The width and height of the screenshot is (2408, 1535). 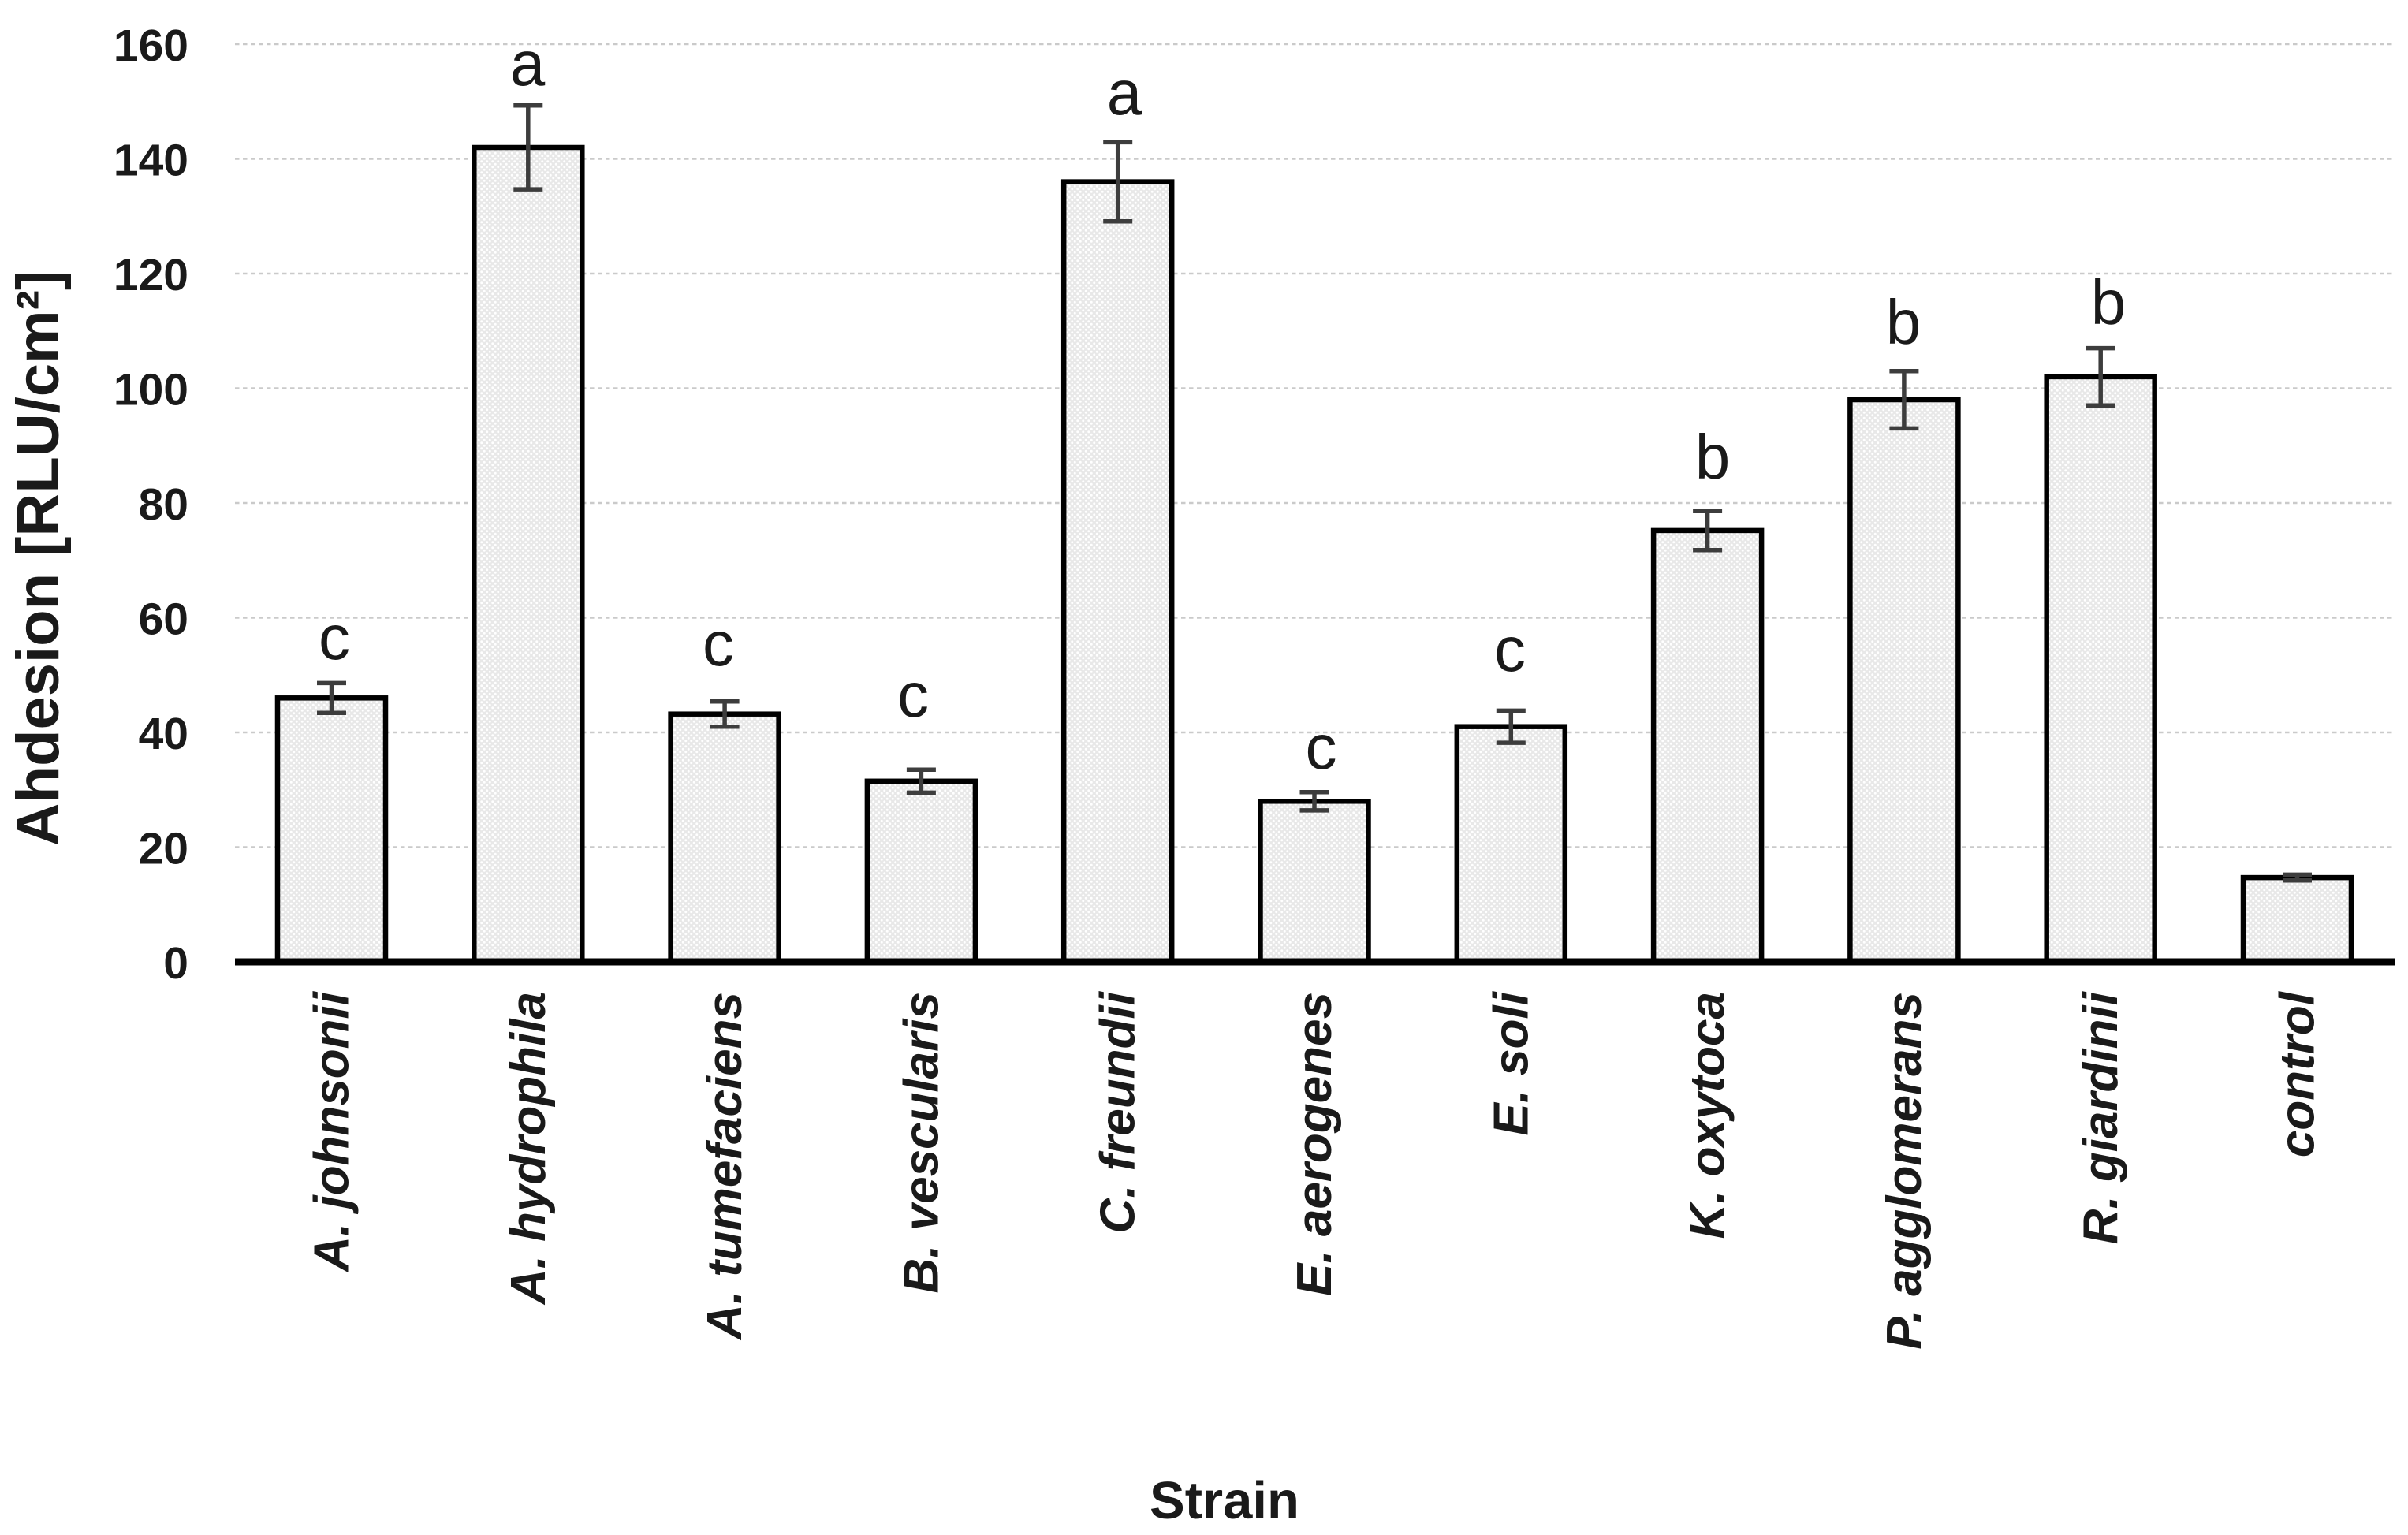 I want to click on svg-text: 120, so click(x=151, y=275).